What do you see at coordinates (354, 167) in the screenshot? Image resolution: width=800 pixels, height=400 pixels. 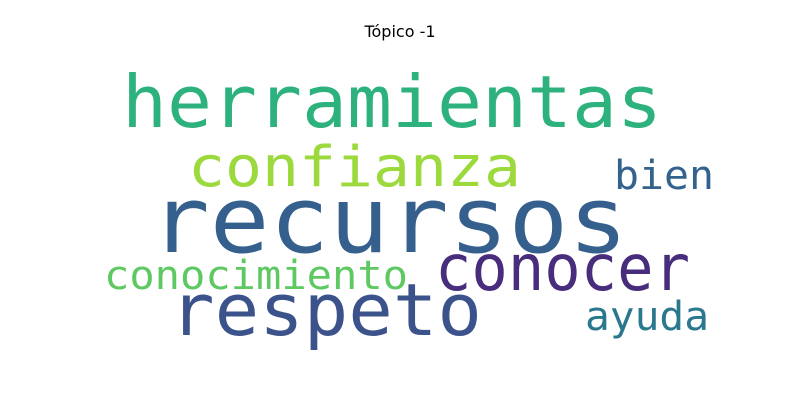 I see `word-confianza: confianza` at bounding box center [354, 167].